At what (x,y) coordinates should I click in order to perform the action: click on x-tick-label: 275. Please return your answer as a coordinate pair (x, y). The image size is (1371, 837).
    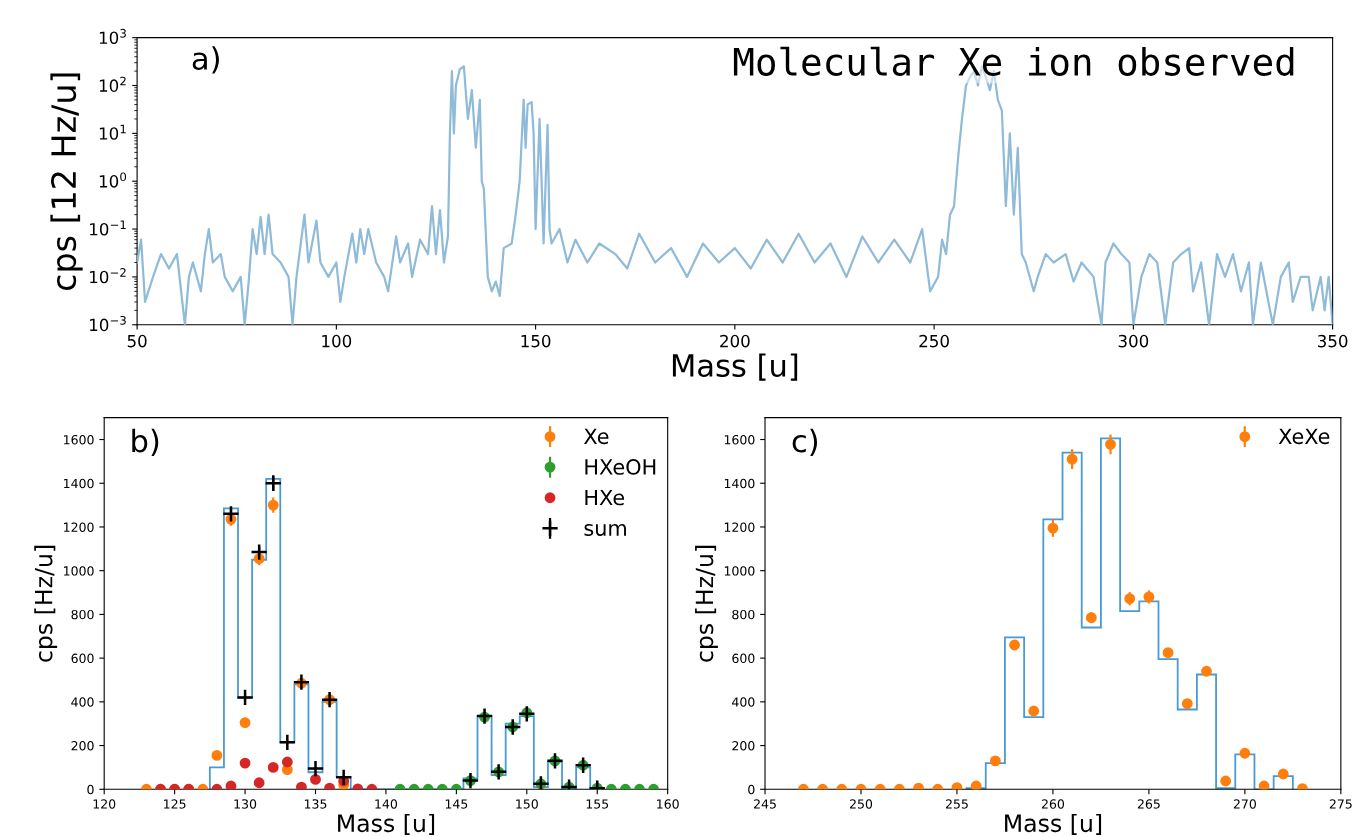
    Looking at the image, I should click on (1340, 804).